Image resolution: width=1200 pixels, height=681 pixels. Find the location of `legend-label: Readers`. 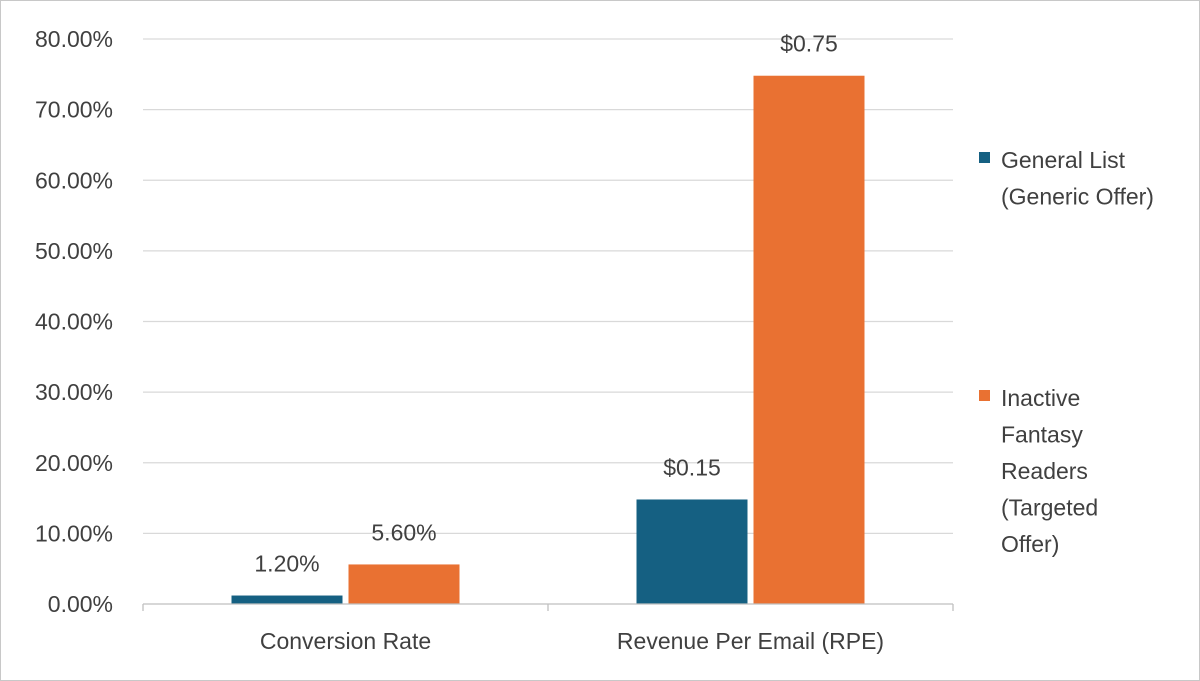

legend-label: Readers is located at coordinates (1044, 471).